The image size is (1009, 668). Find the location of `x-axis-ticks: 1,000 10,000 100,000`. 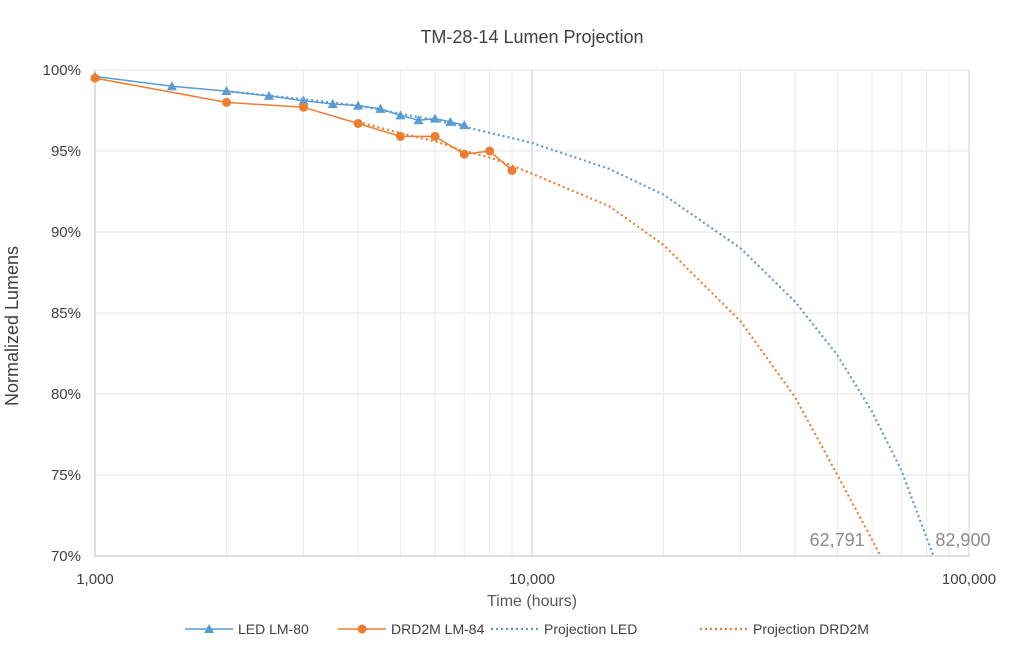

x-axis-ticks: 1,000 10,000 100,000 is located at coordinates (536, 579).